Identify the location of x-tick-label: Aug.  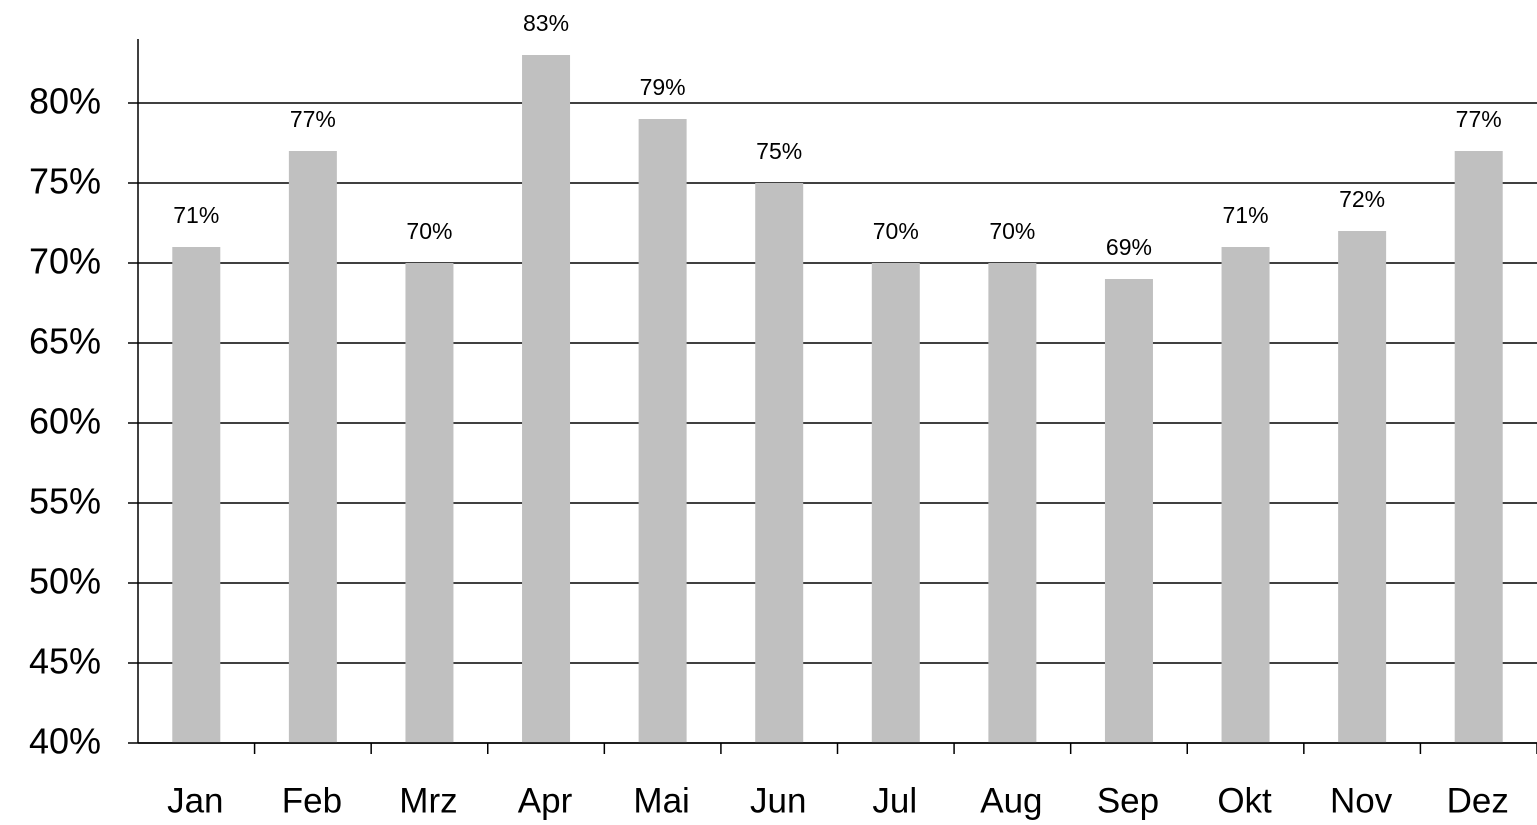
(1011, 800).